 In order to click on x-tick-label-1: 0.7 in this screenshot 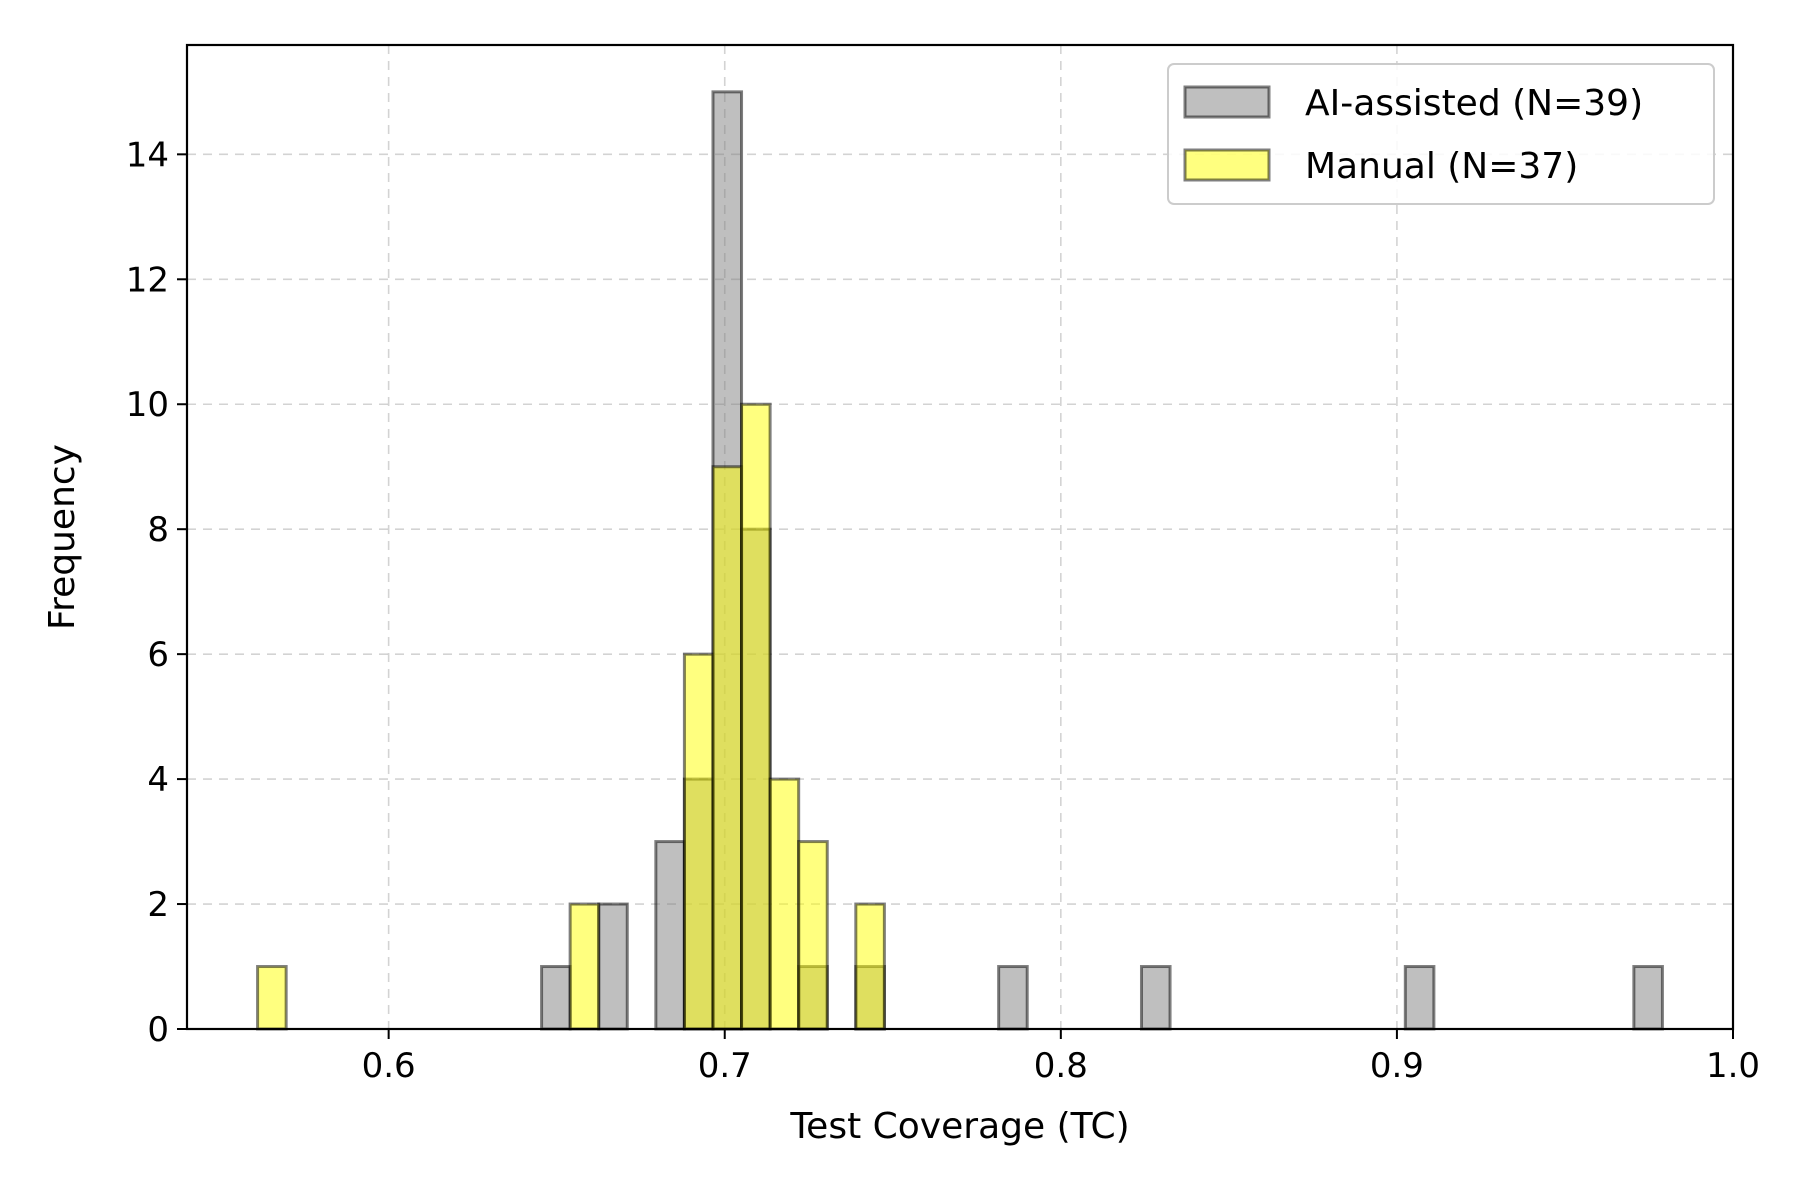, I will do `click(725, 1066)`.